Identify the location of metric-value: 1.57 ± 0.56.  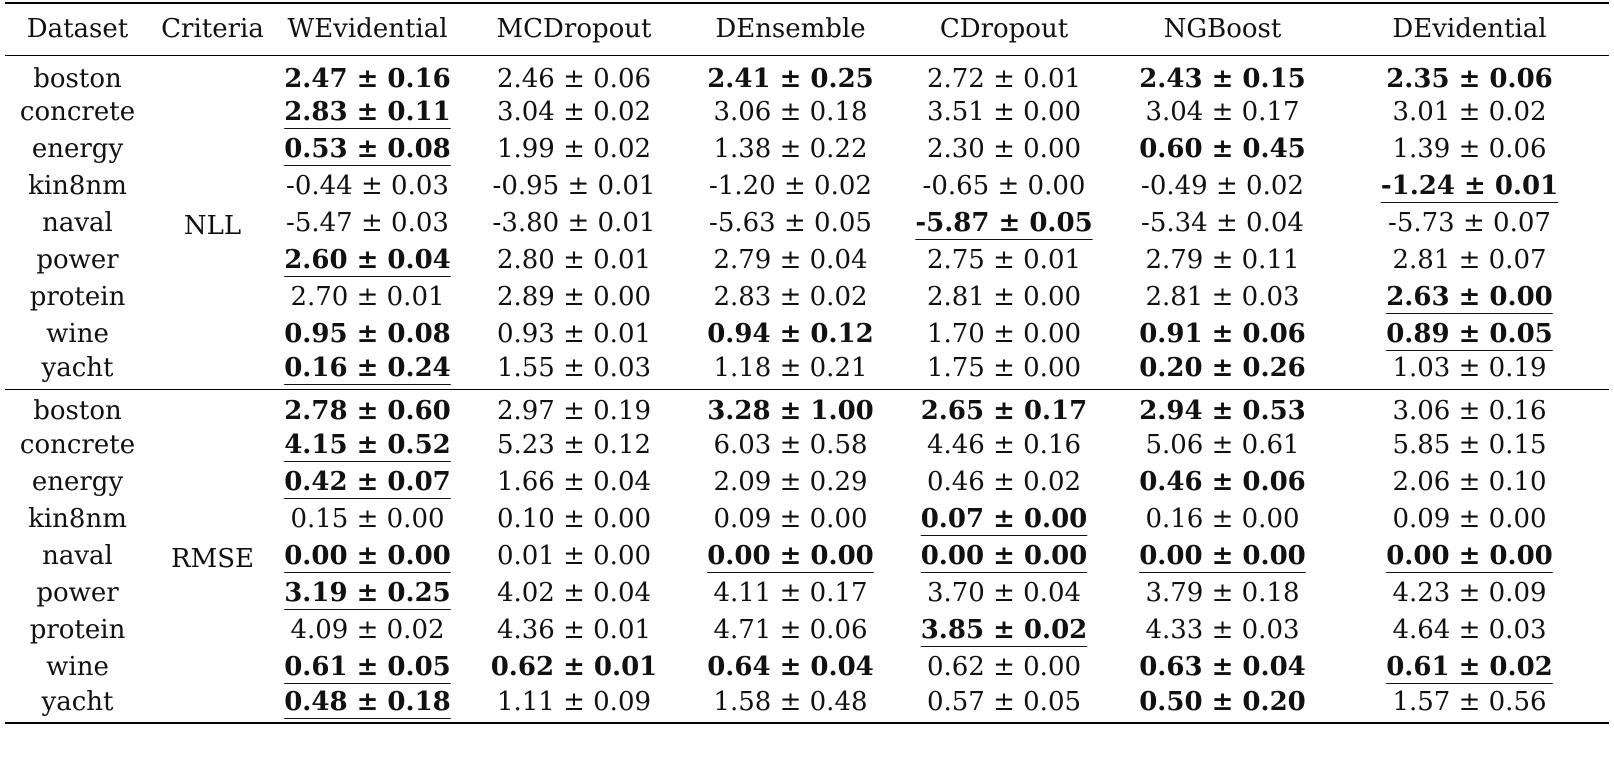
(1469, 701).